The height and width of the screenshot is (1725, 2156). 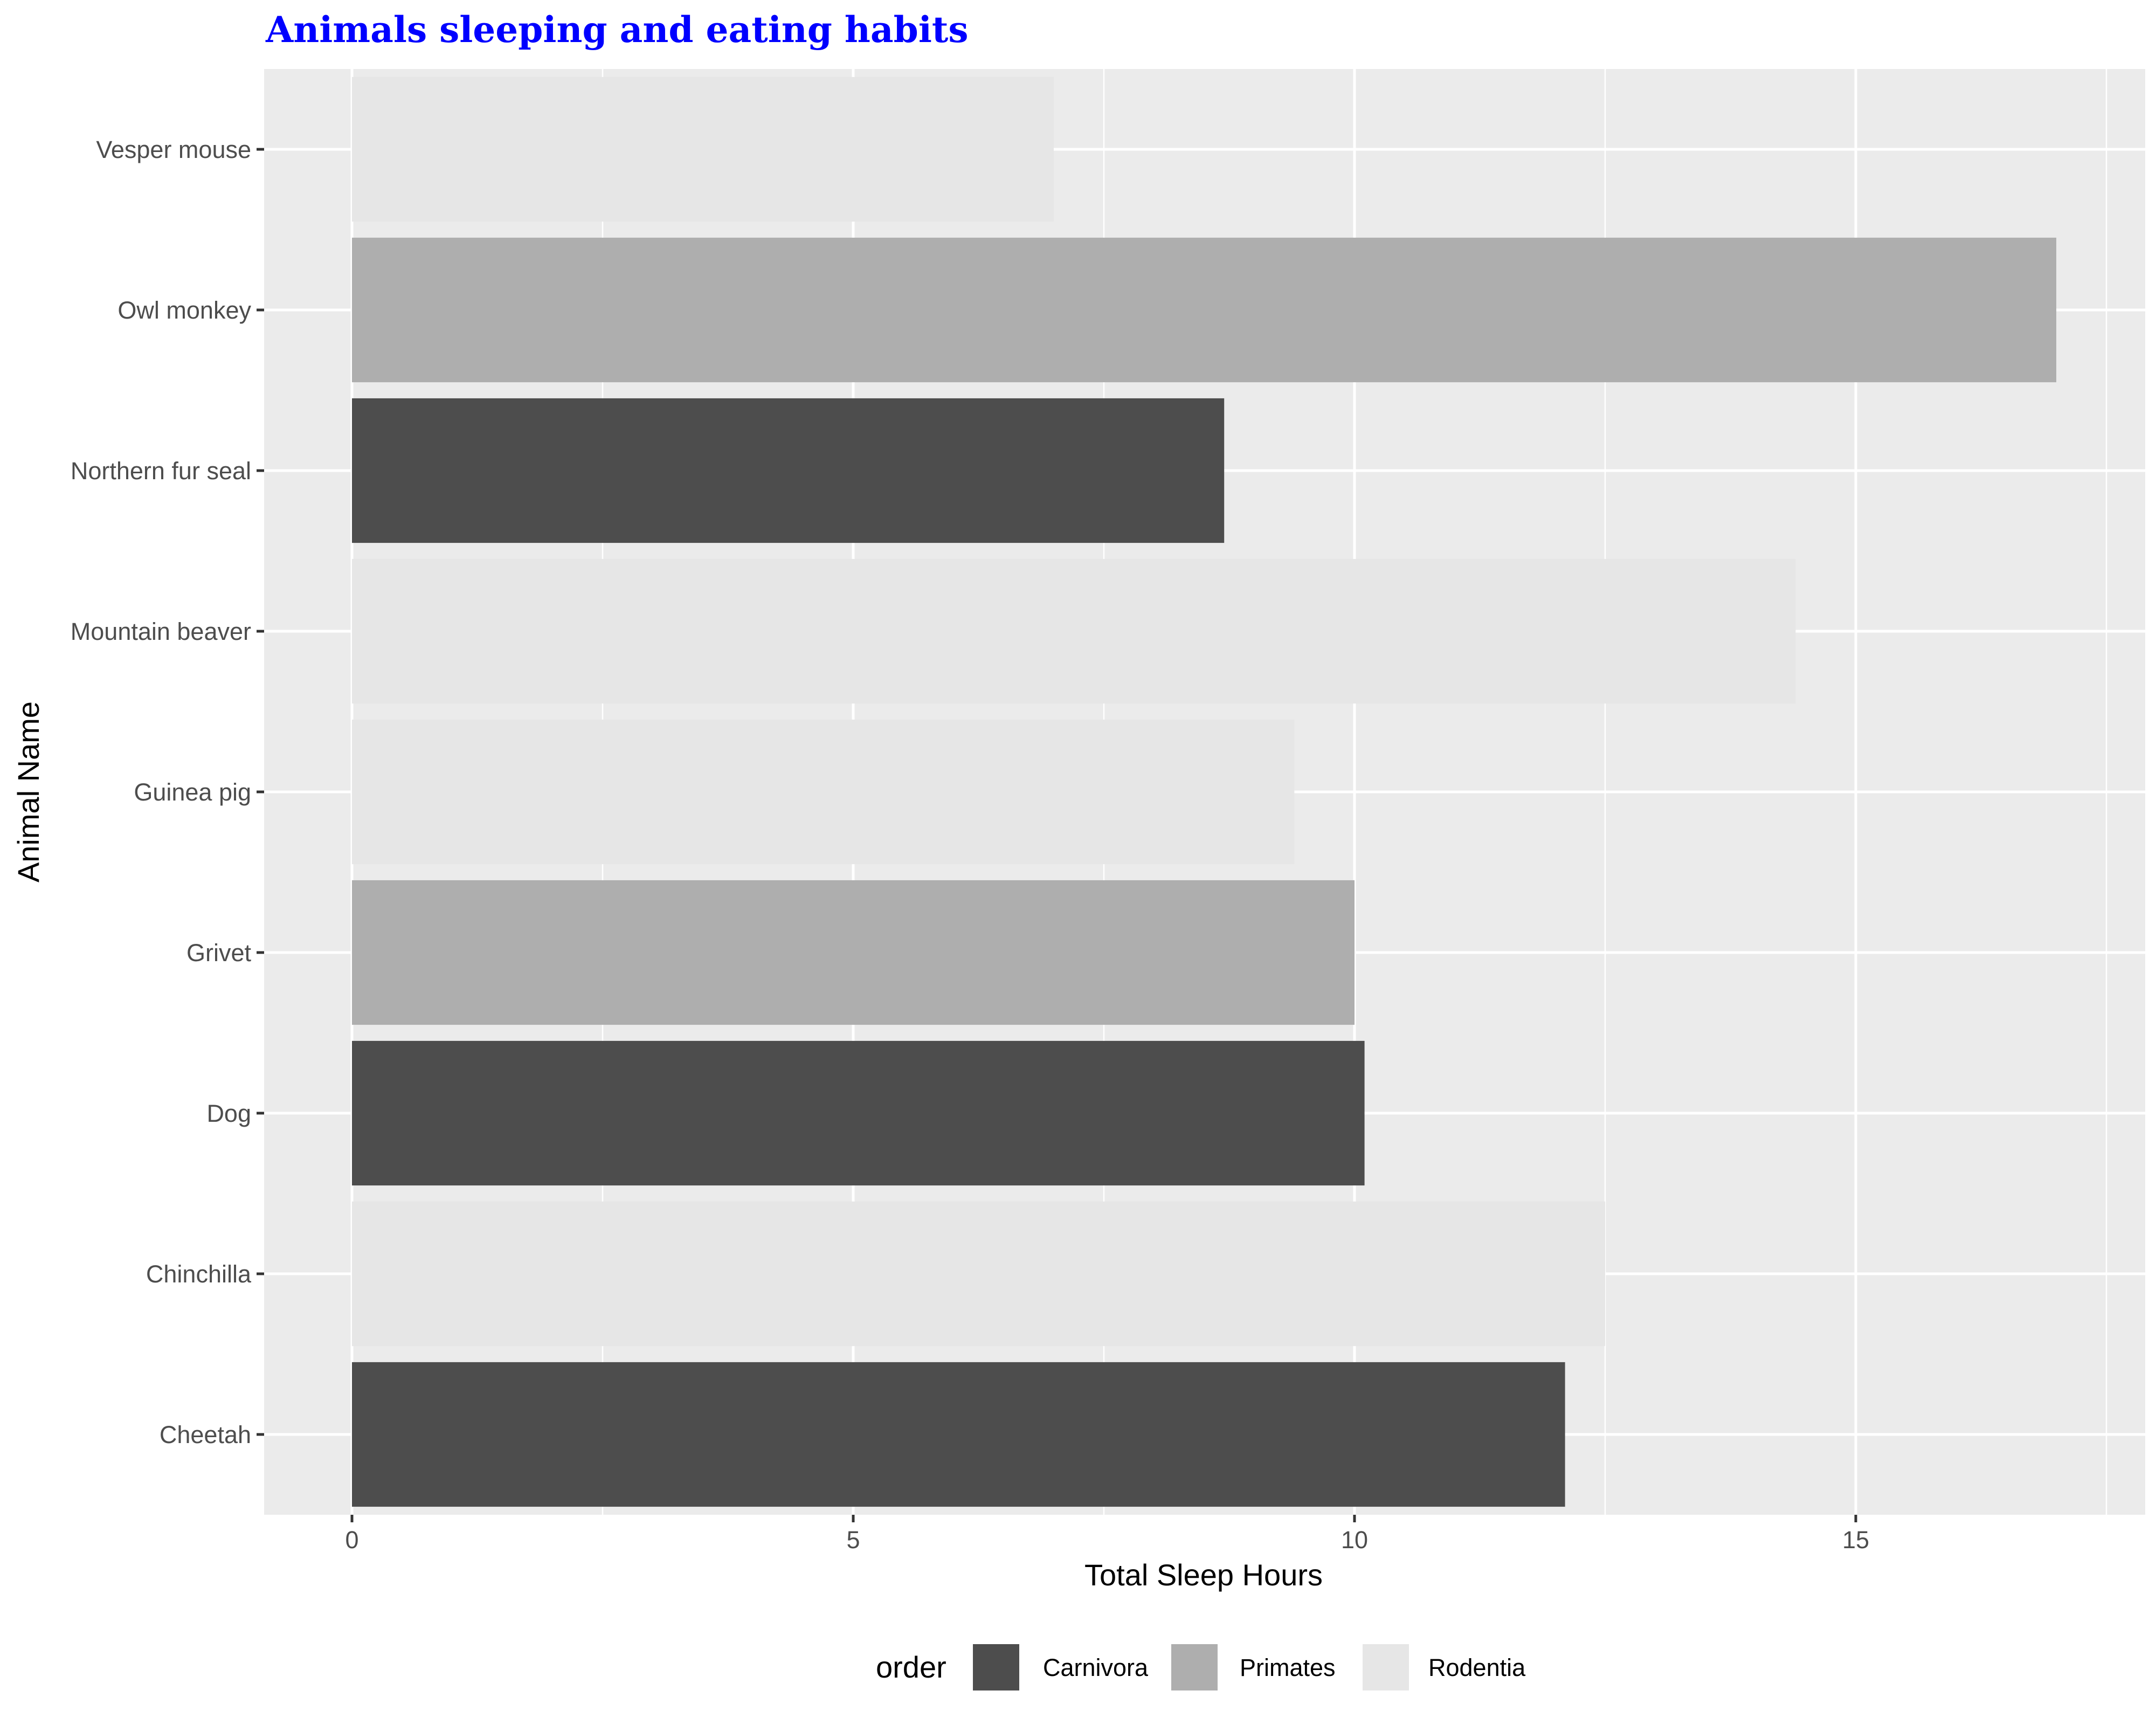 I want to click on x-tick-label: 0, so click(x=351, y=1540).